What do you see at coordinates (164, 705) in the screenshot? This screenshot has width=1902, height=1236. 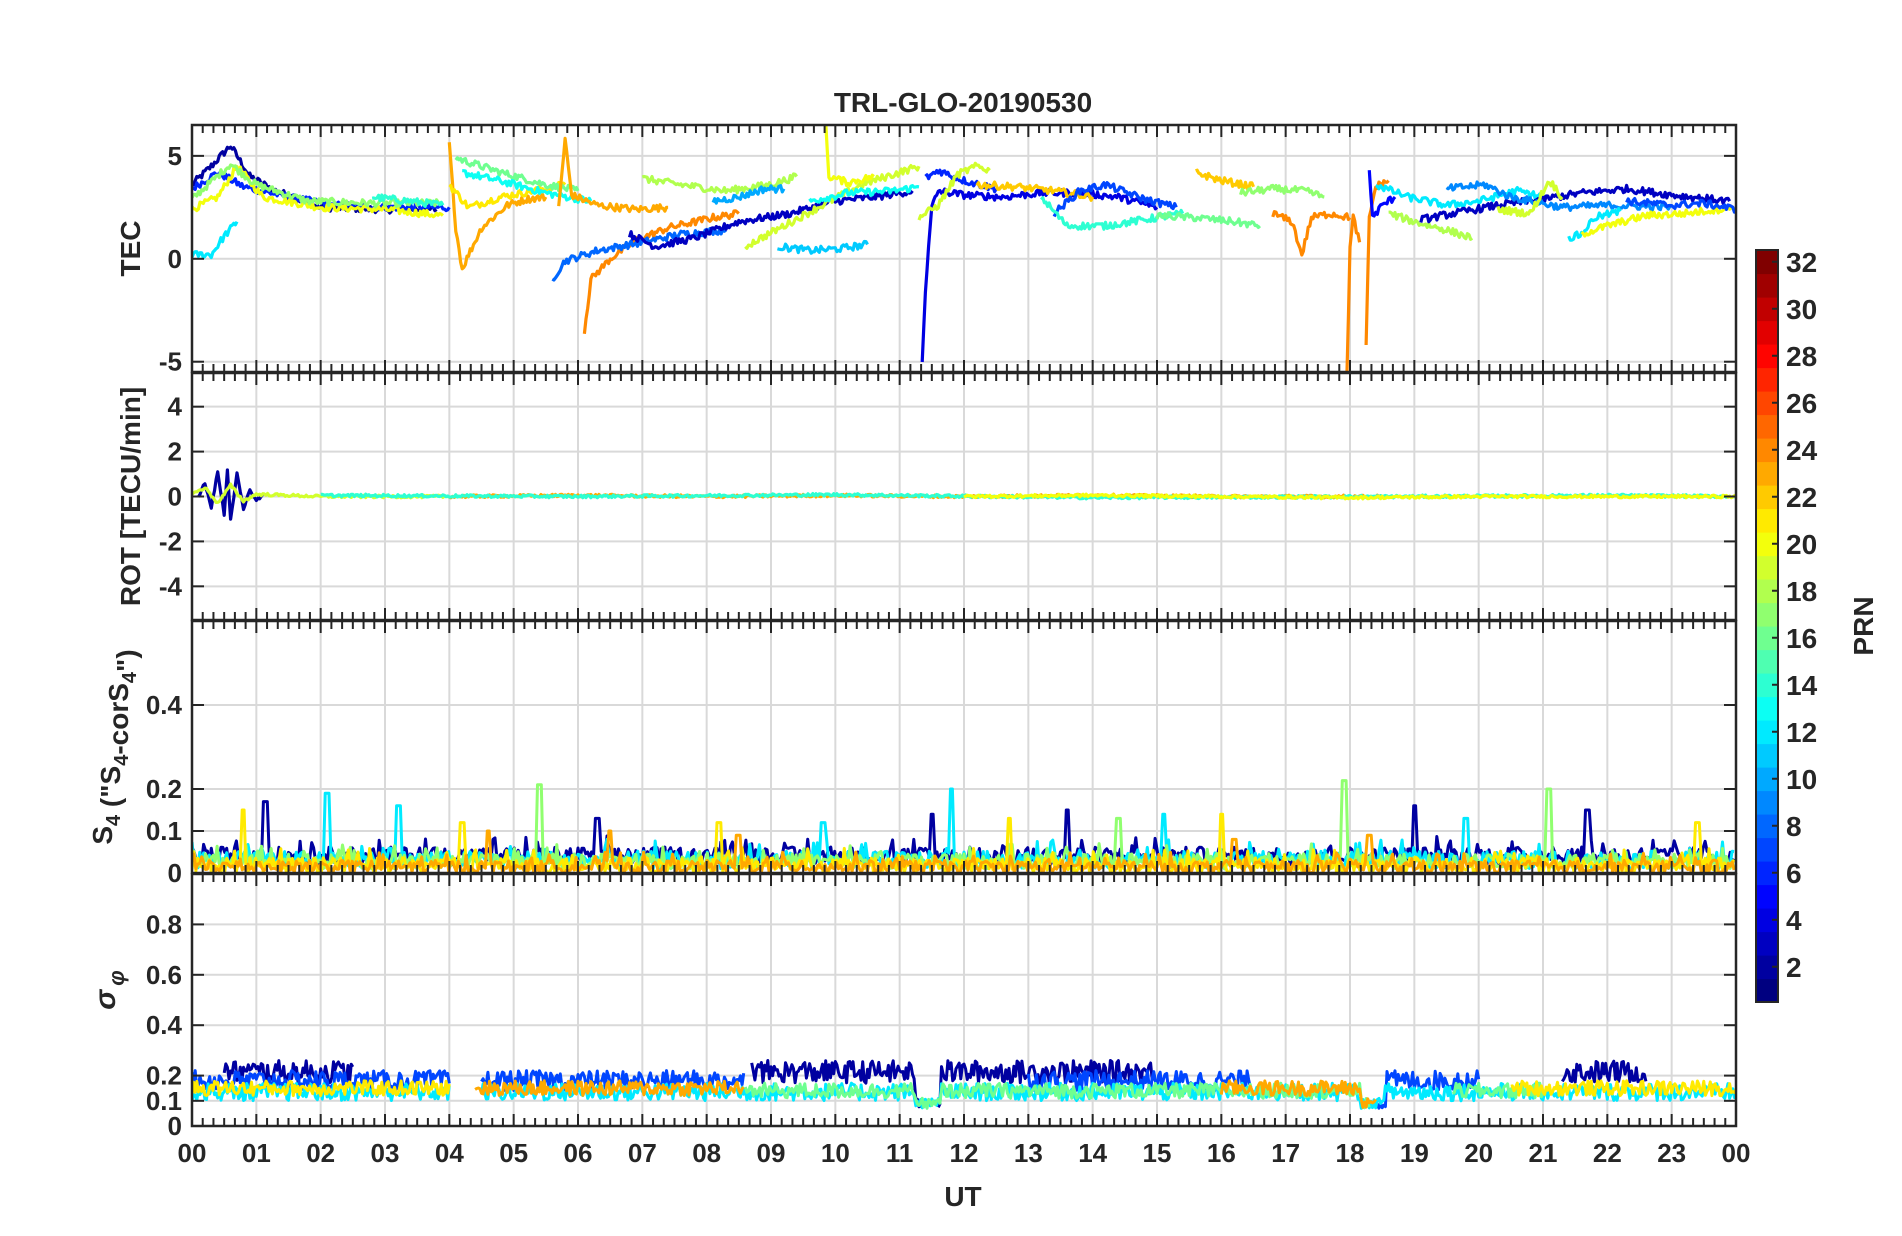 I see `ytick-label-s4: 0.4` at bounding box center [164, 705].